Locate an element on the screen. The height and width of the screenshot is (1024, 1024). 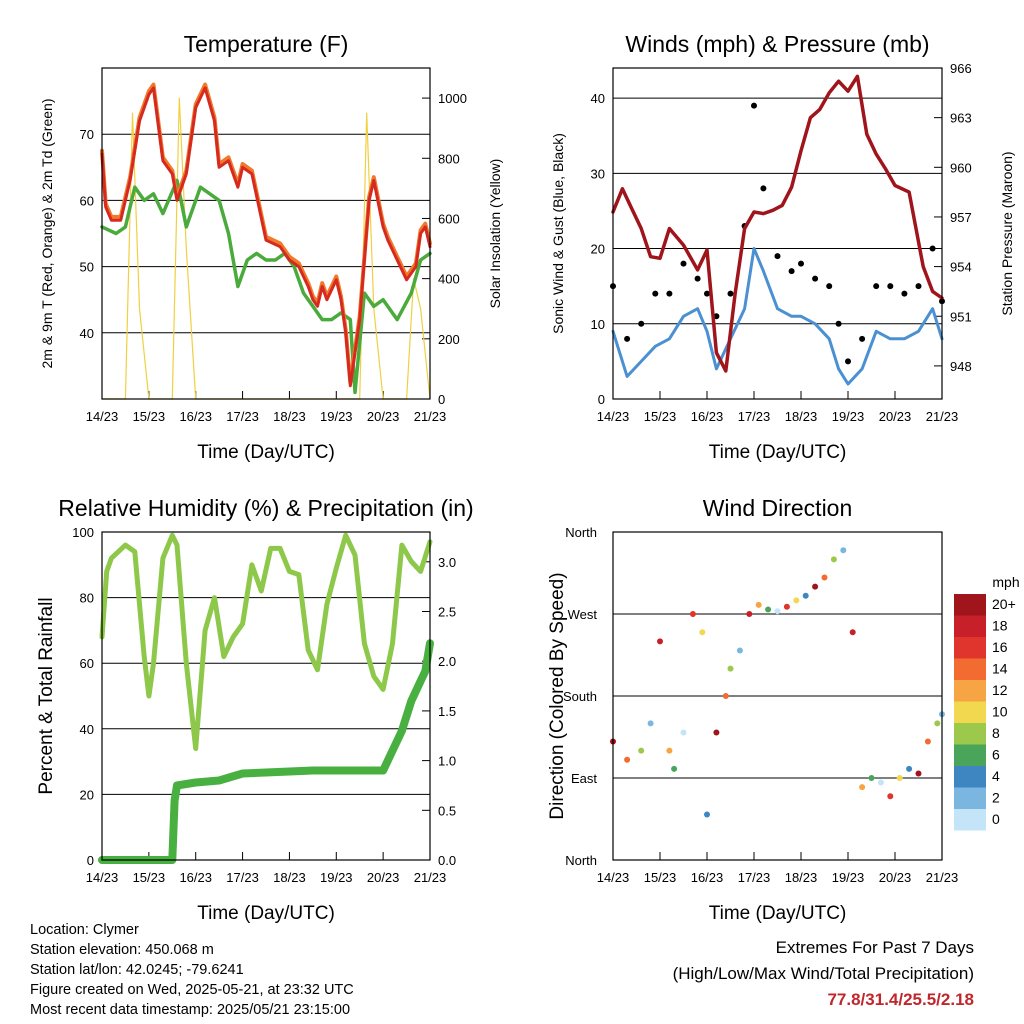
legend-label: 2 is located at coordinates (996, 798).